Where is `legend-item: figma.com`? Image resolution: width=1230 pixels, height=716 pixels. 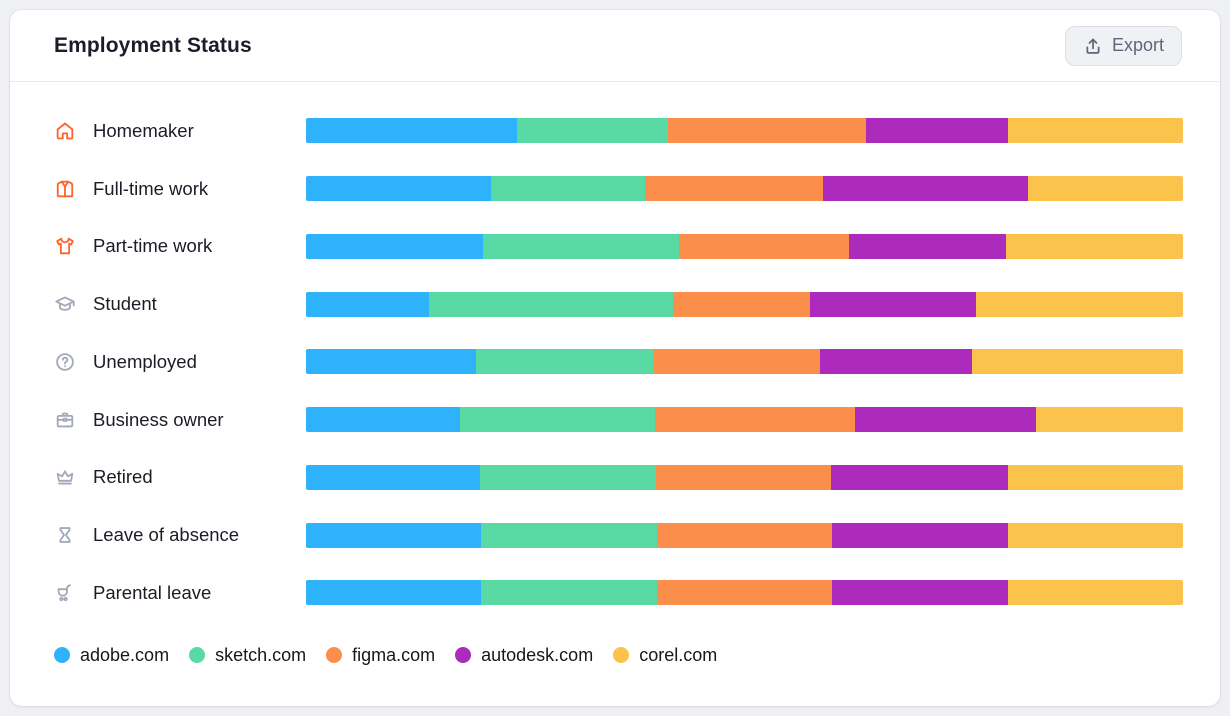
legend-item: figma.com is located at coordinates (380, 655).